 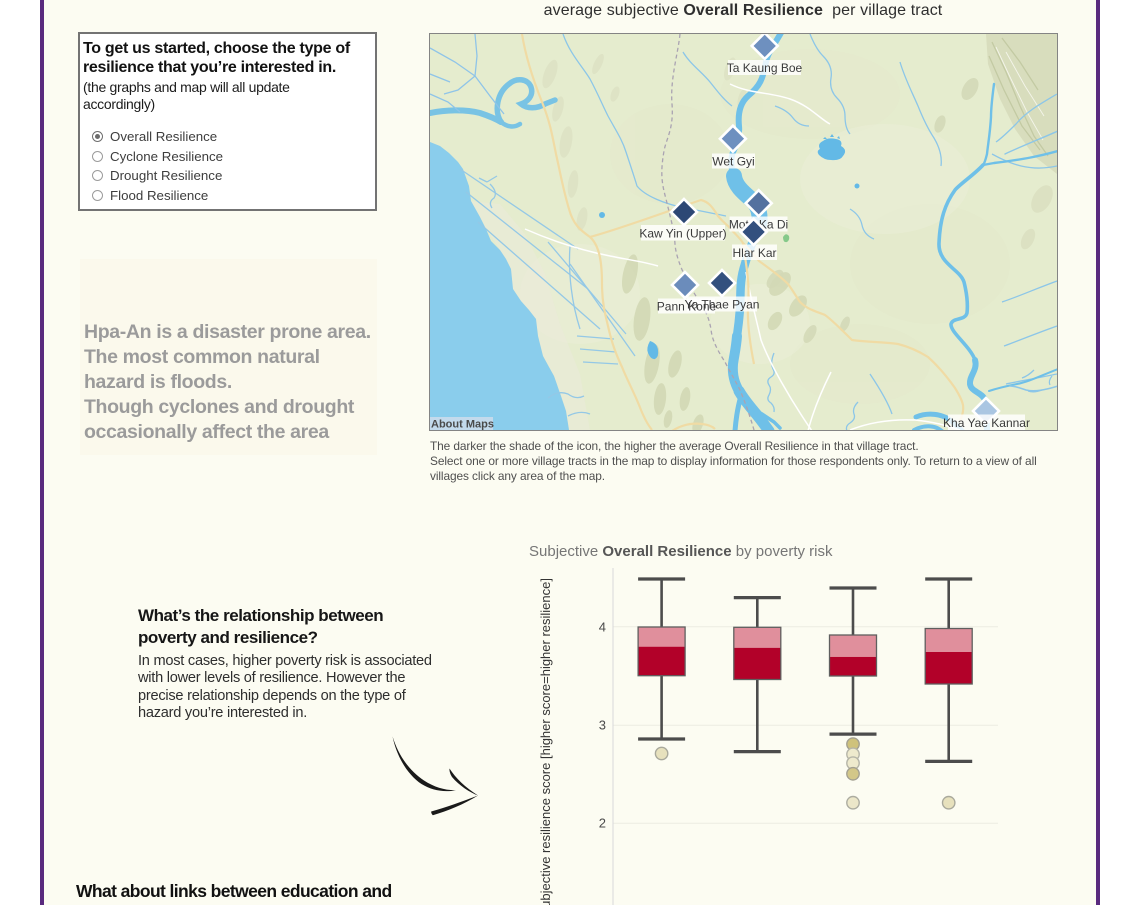 What do you see at coordinates (602, 823) in the screenshot?
I see `svg-text: 2` at bounding box center [602, 823].